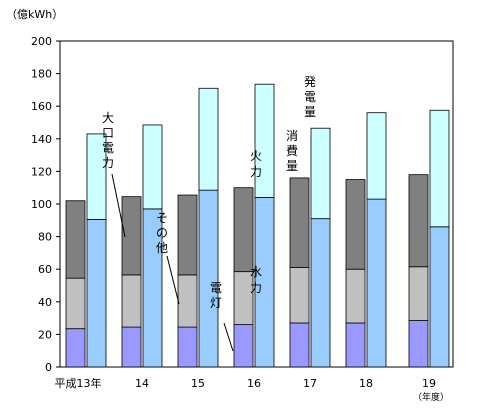 Image resolution: width=485 pixels, height=410 pixels. I want to click on y-tick-label: 160, so click(41, 106).